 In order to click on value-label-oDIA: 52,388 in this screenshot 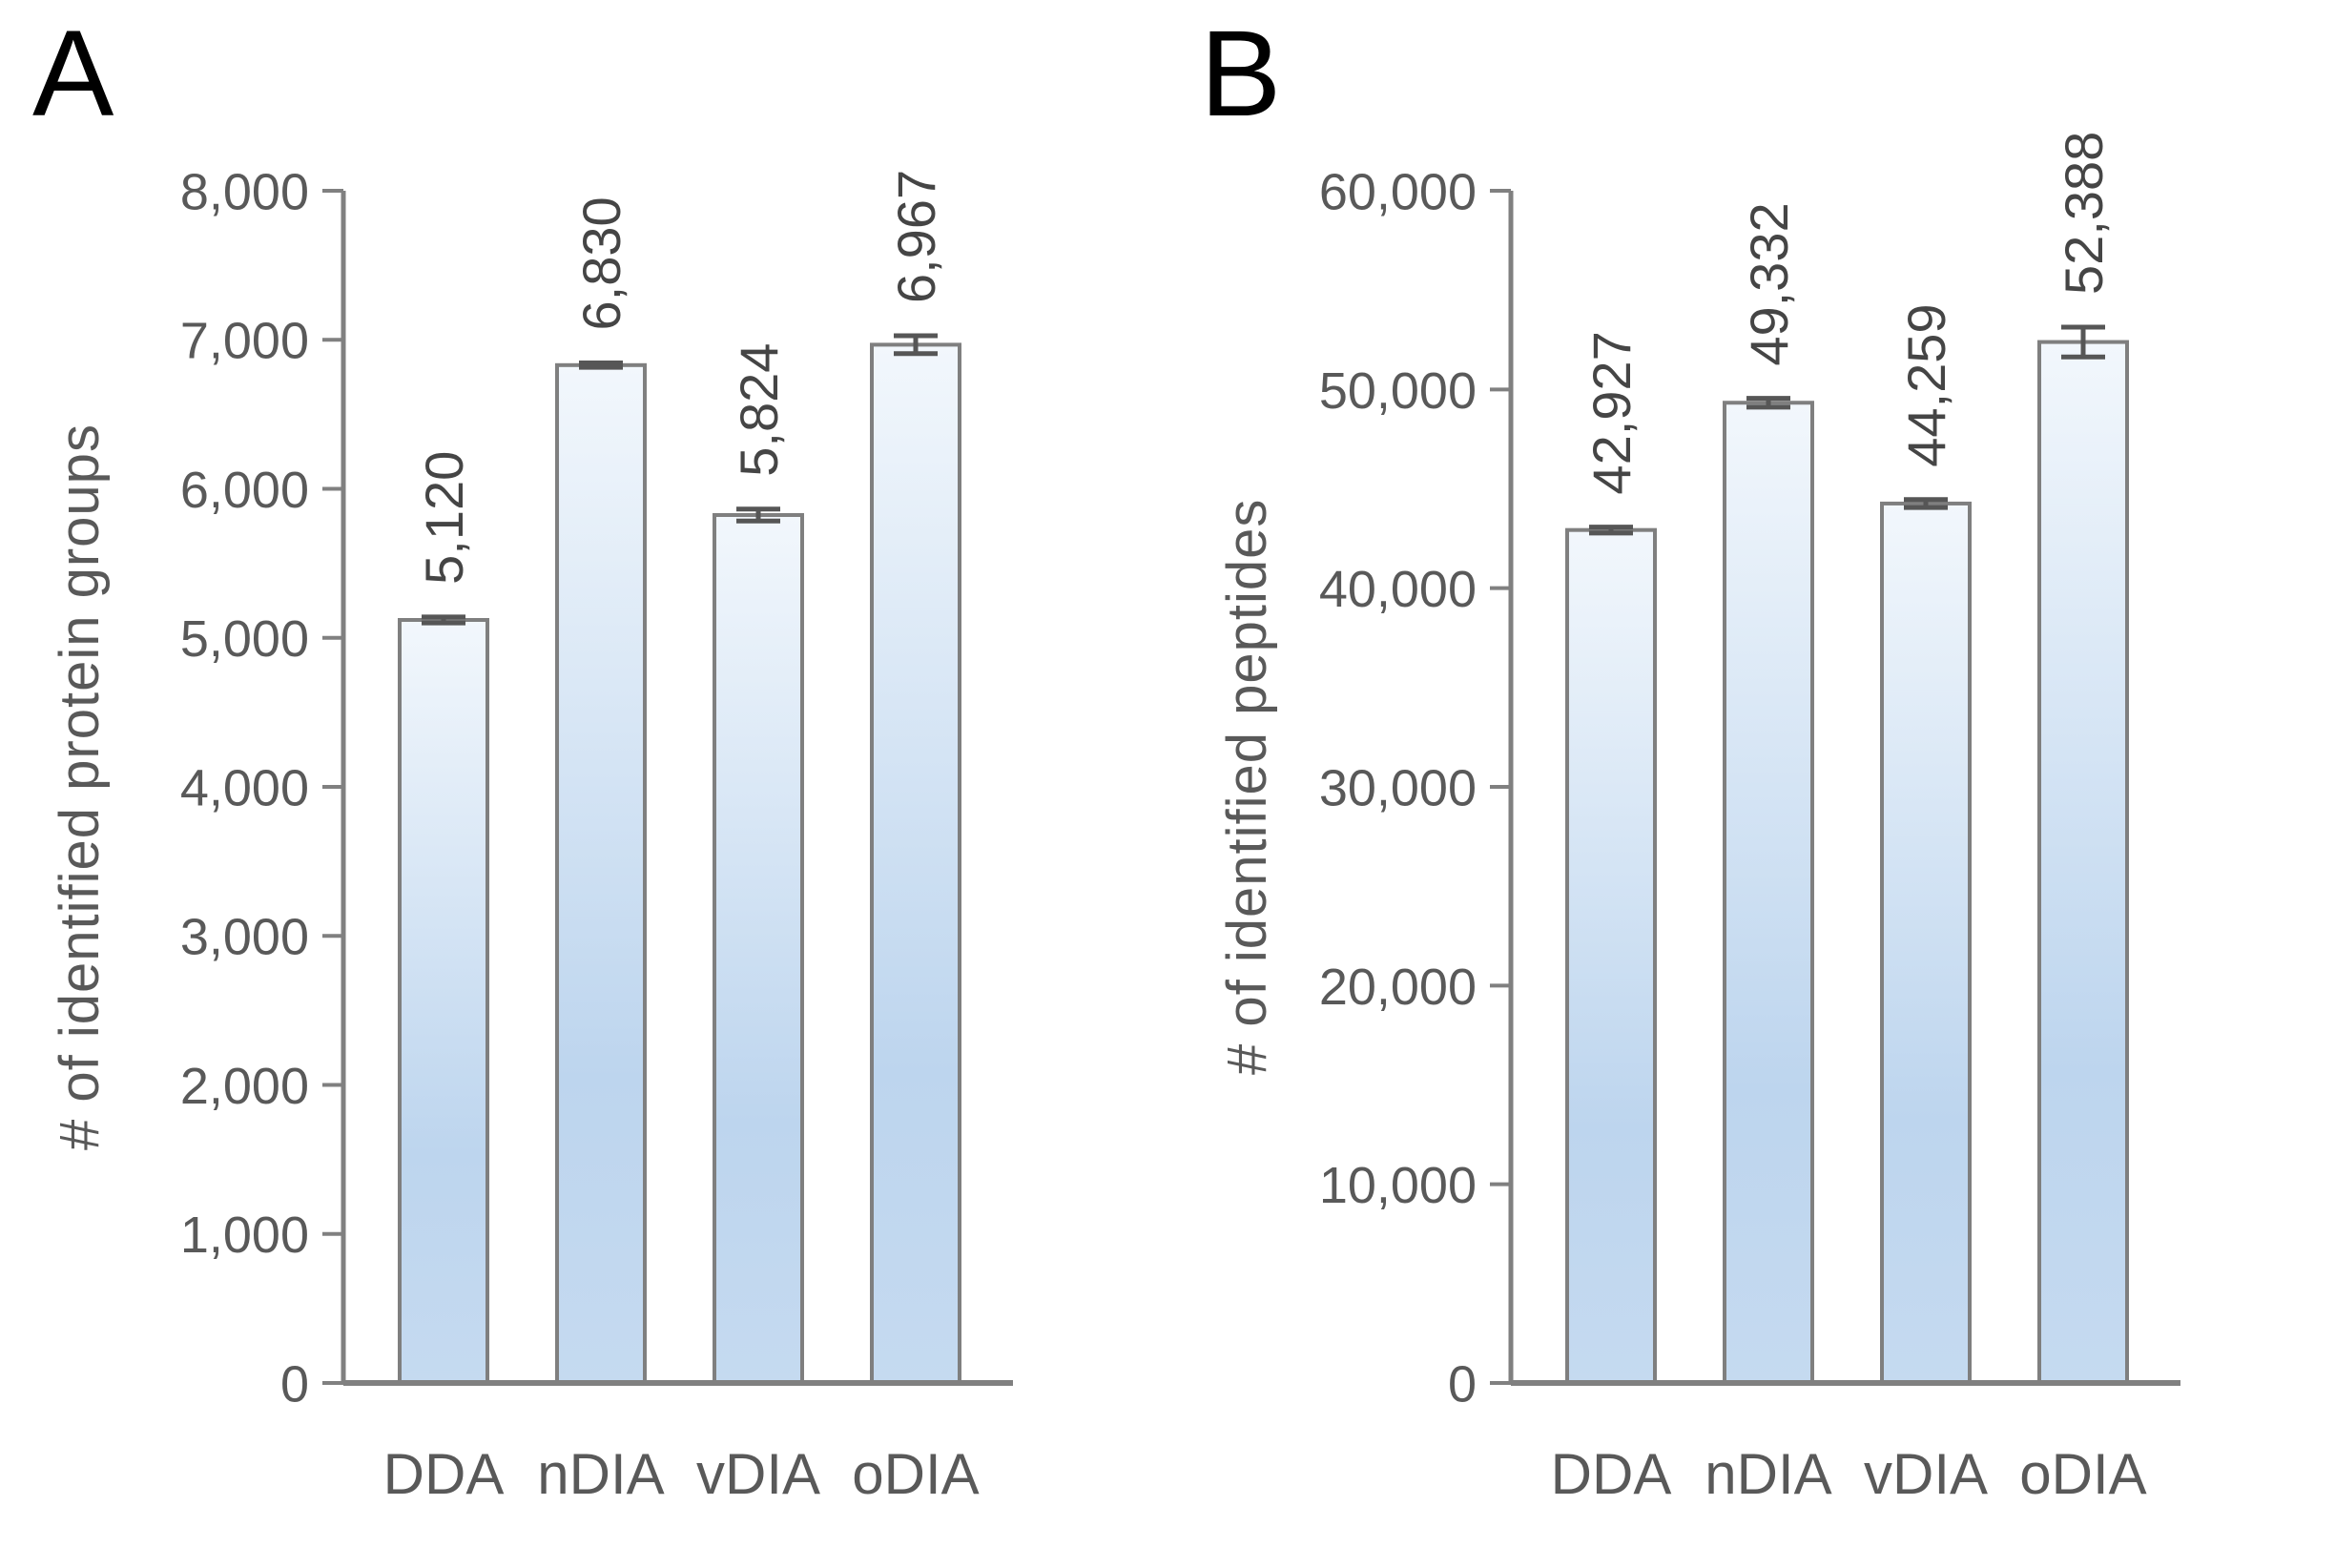, I will do `click(2084, 213)`.